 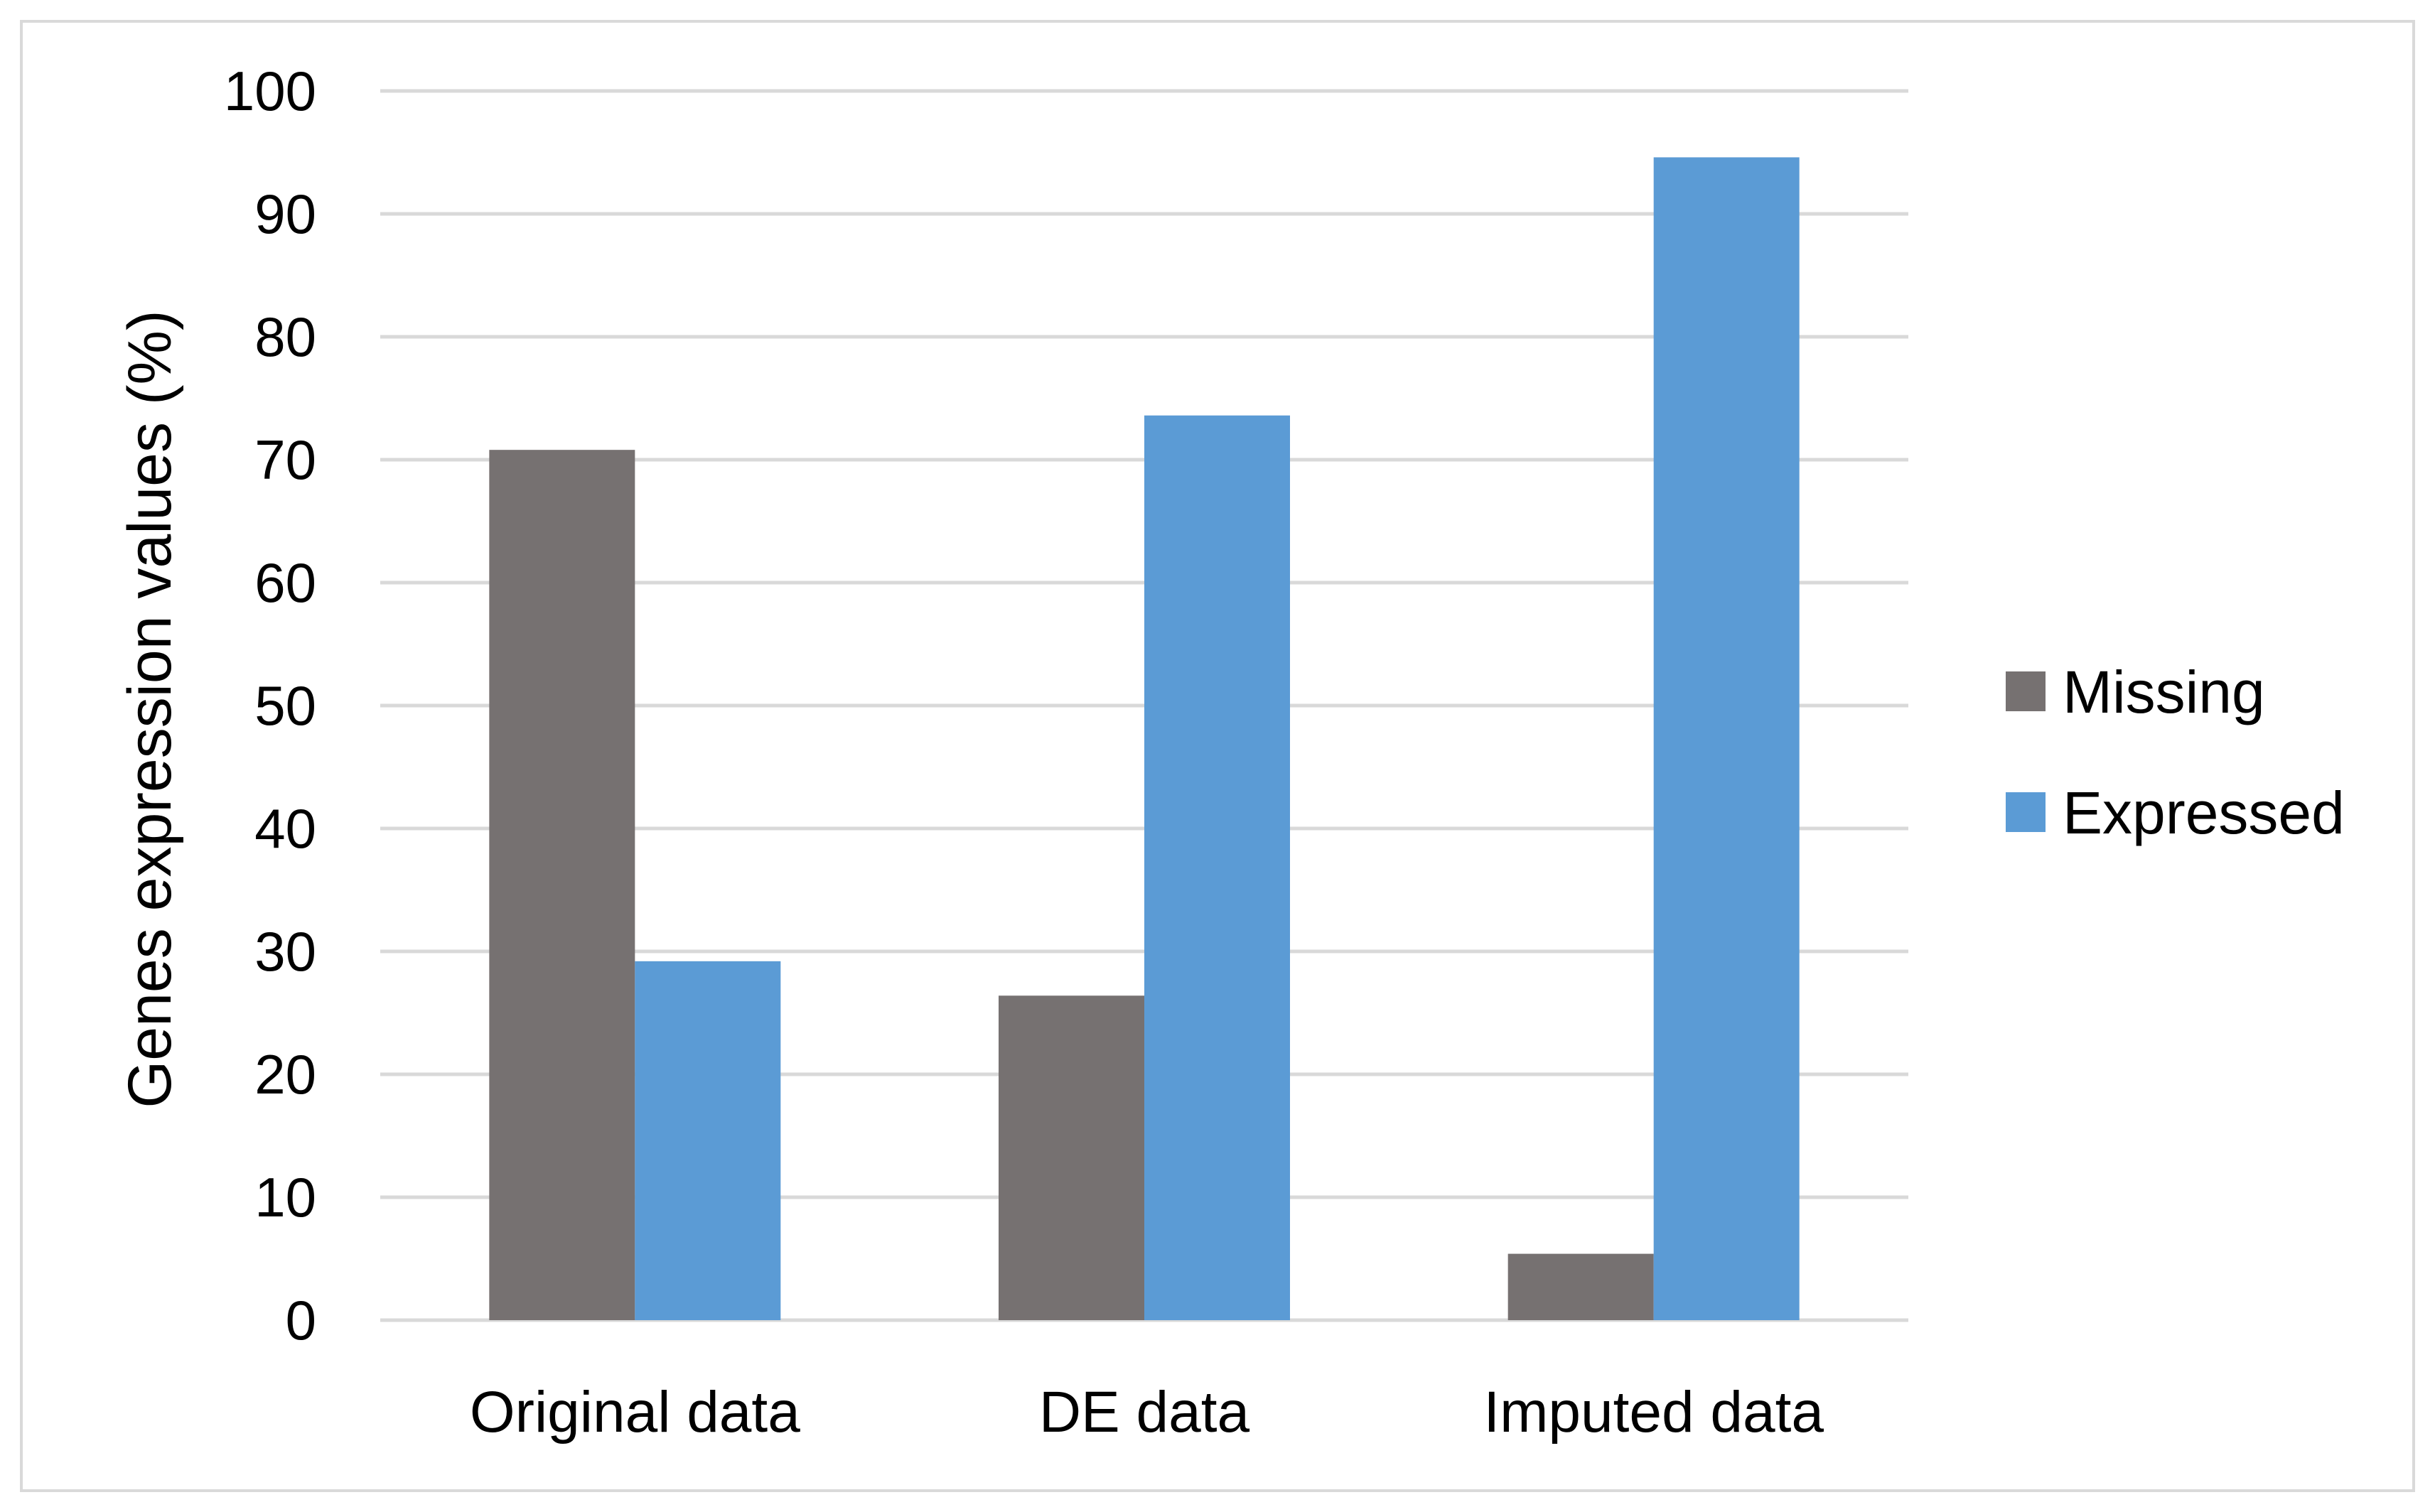 I want to click on y-tick-label: 60, so click(x=285, y=582).